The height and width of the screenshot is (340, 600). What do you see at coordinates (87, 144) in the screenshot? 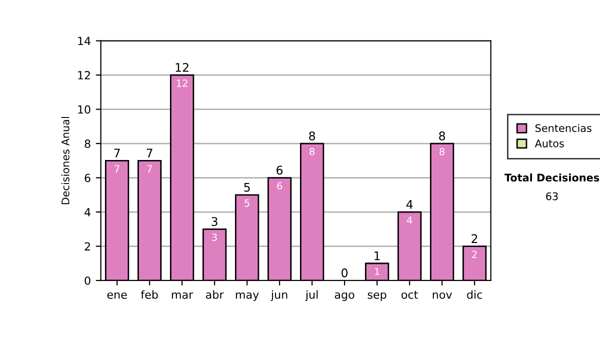
I see `y-tick-label: 8` at bounding box center [87, 144].